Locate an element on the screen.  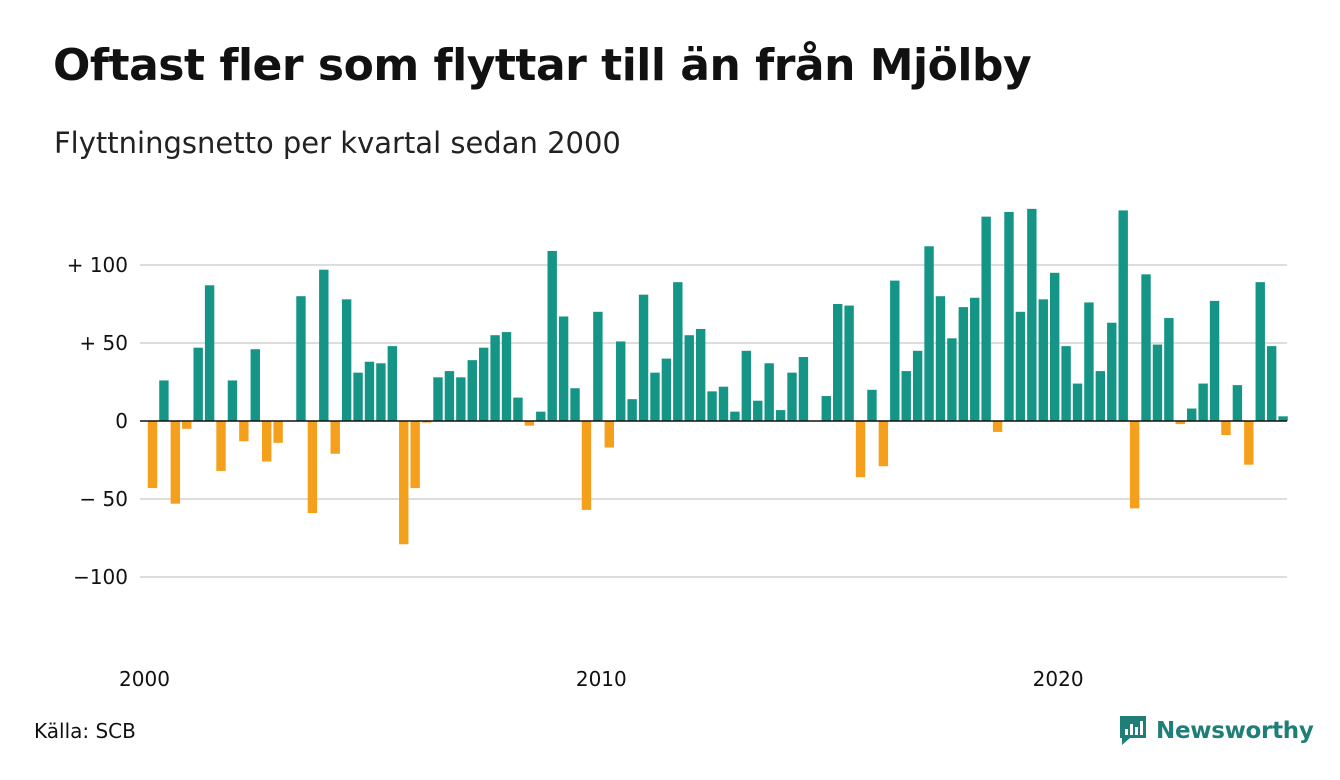
y-tick-label: − 50 is located at coordinates (103, 499).